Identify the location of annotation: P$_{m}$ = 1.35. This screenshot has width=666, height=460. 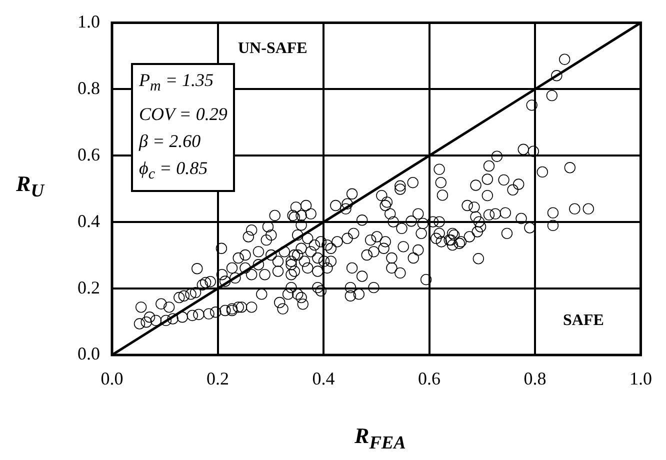
(176, 83).